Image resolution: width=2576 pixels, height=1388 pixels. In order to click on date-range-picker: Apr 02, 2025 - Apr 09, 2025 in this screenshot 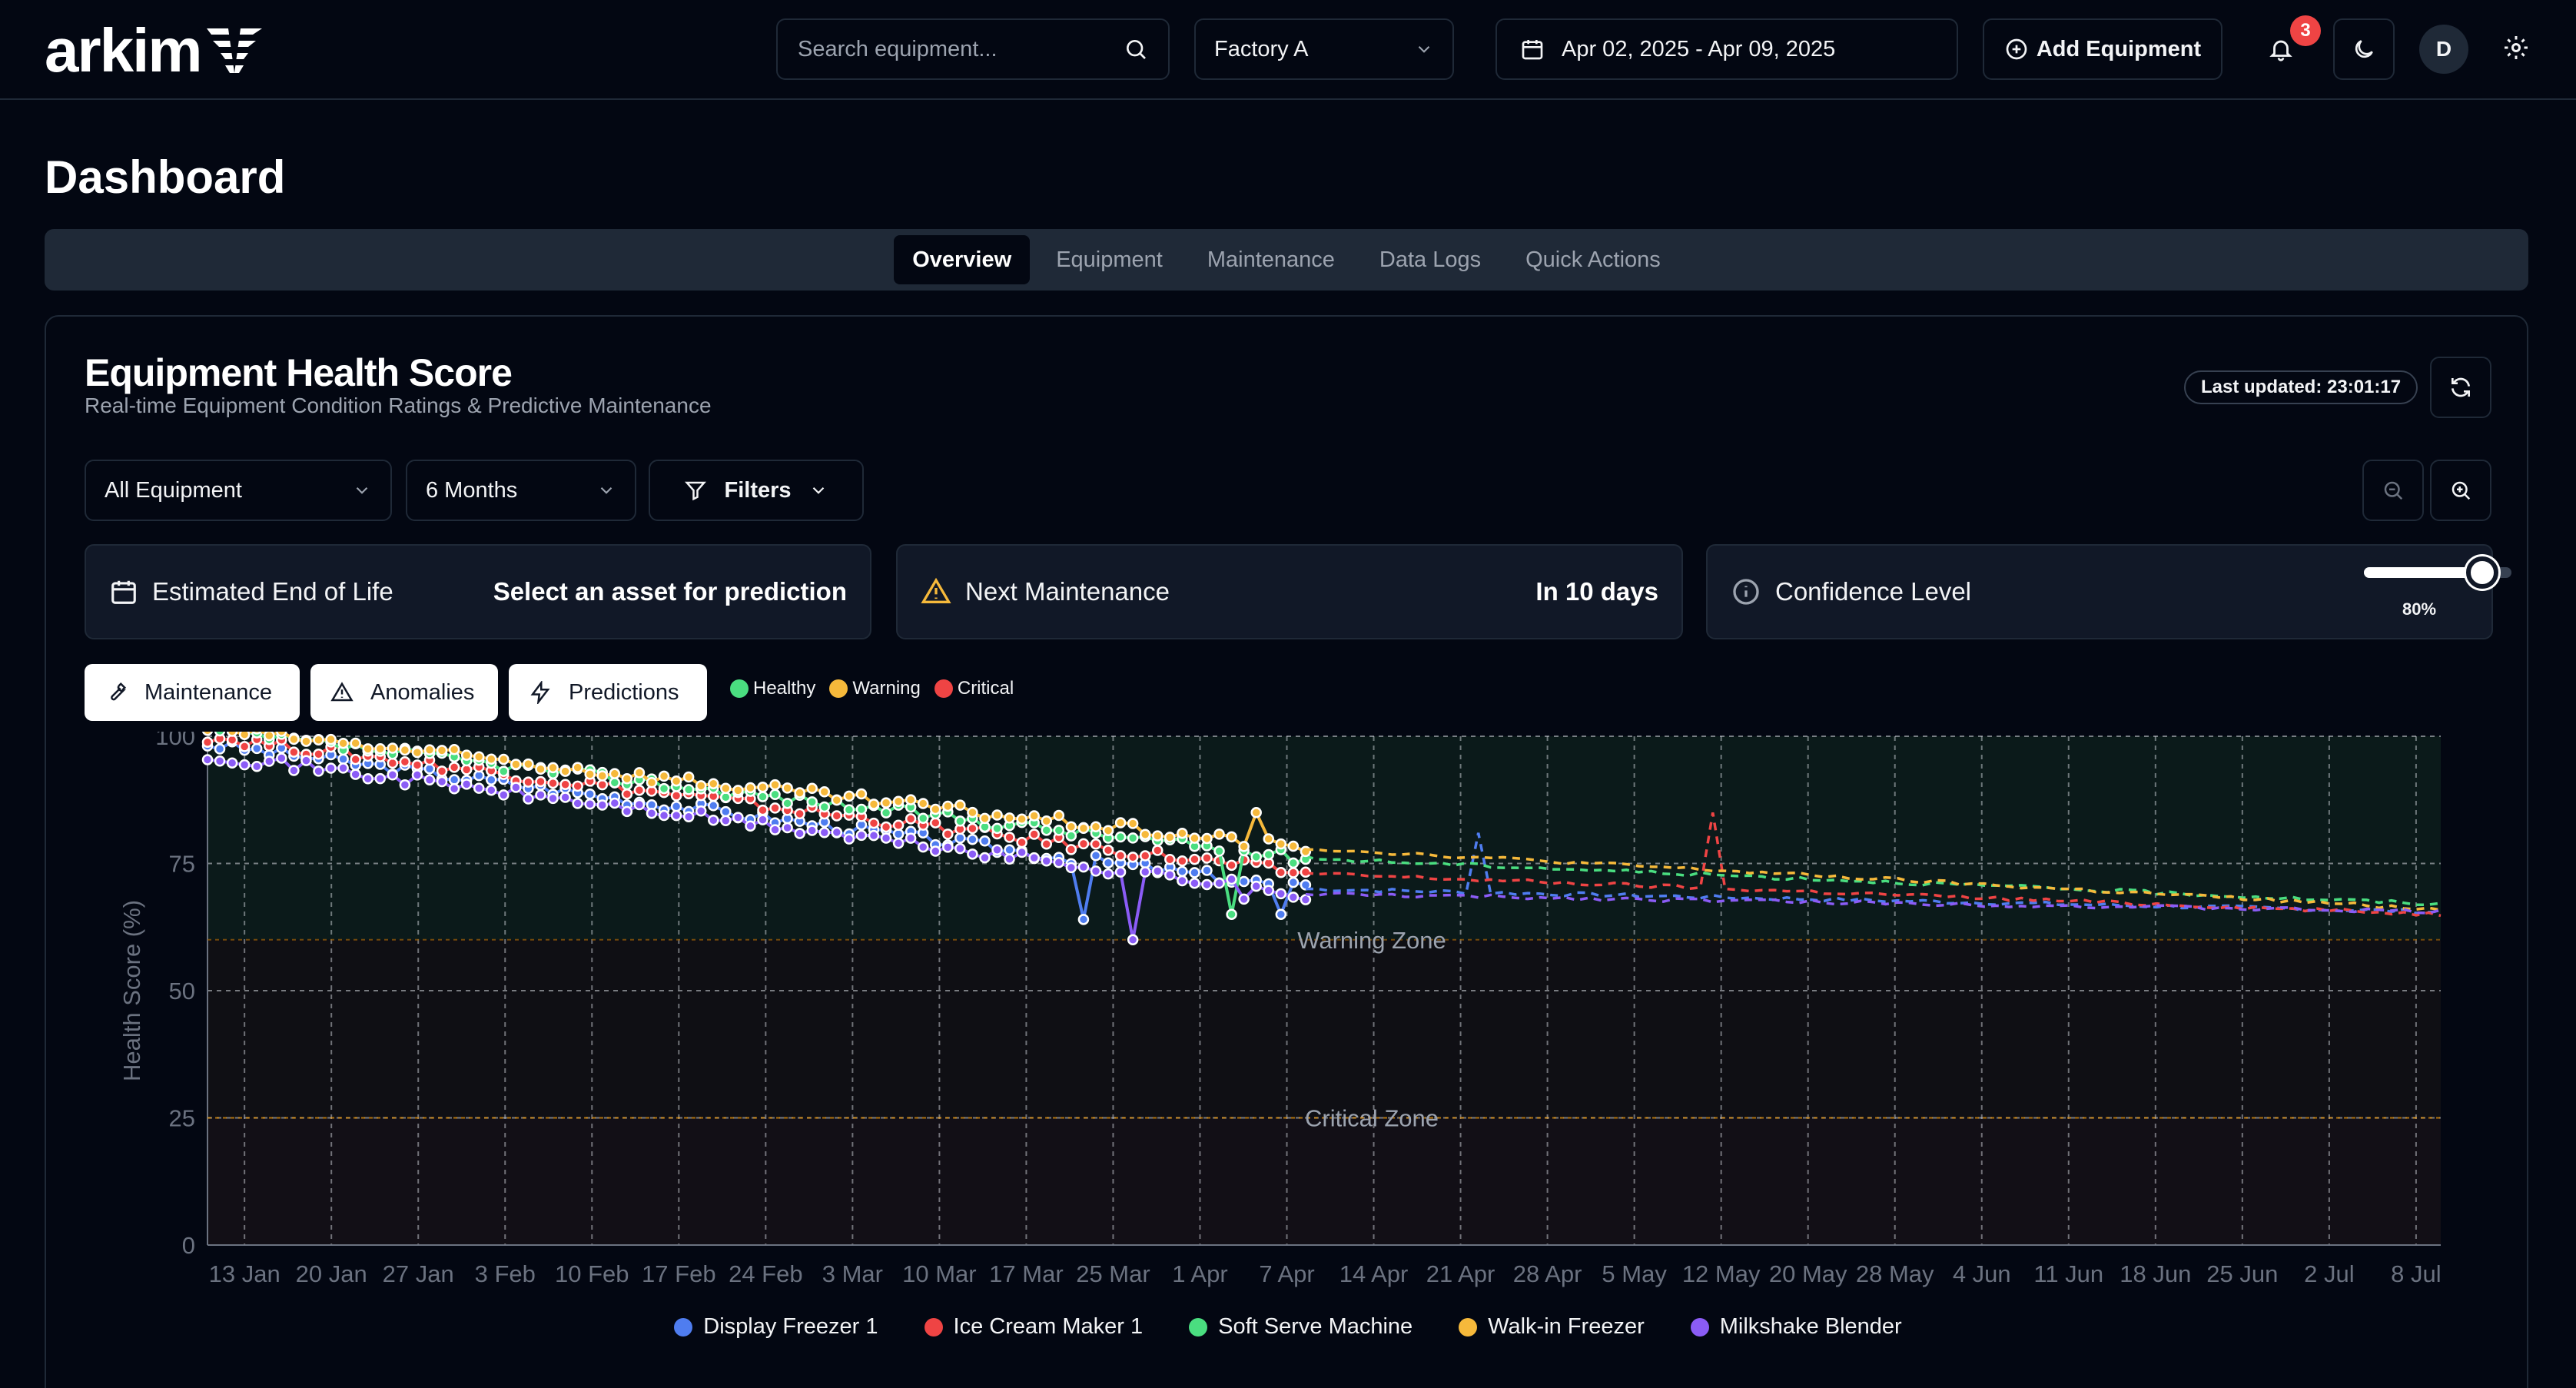, I will do `click(1727, 49)`.